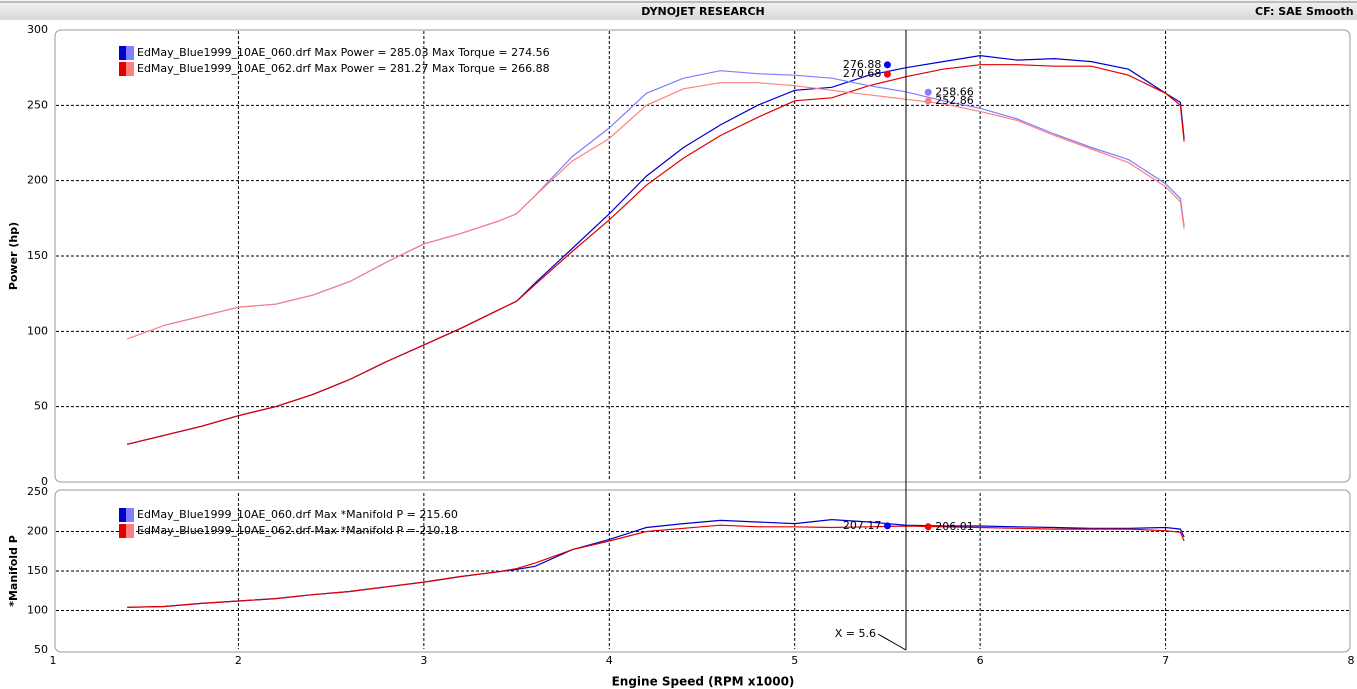 This screenshot has height=689, width=1357. Describe the element at coordinates (37, 29) in the screenshot. I see `y-tick-label: 300` at that location.